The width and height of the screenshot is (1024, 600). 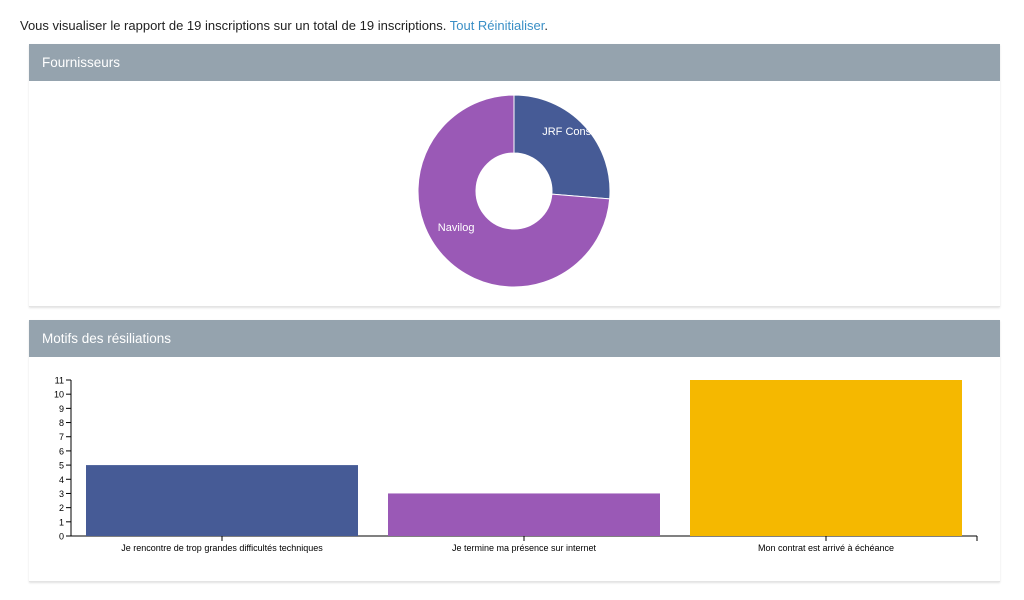 What do you see at coordinates (61, 480) in the screenshot?
I see `y-tick-label: 4` at bounding box center [61, 480].